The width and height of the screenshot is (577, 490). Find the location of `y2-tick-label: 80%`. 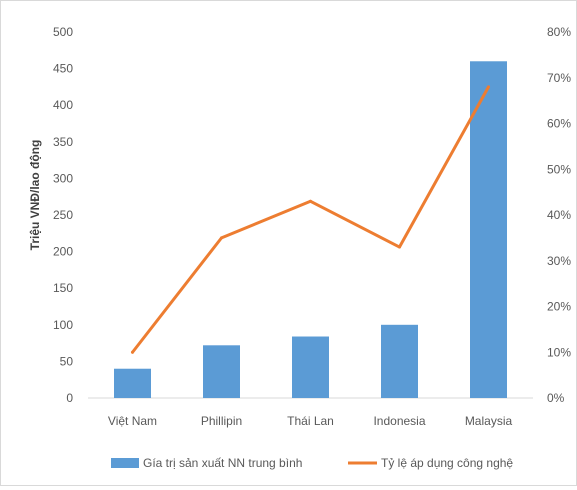

y2-tick-label: 80% is located at coordinates (559, 32).